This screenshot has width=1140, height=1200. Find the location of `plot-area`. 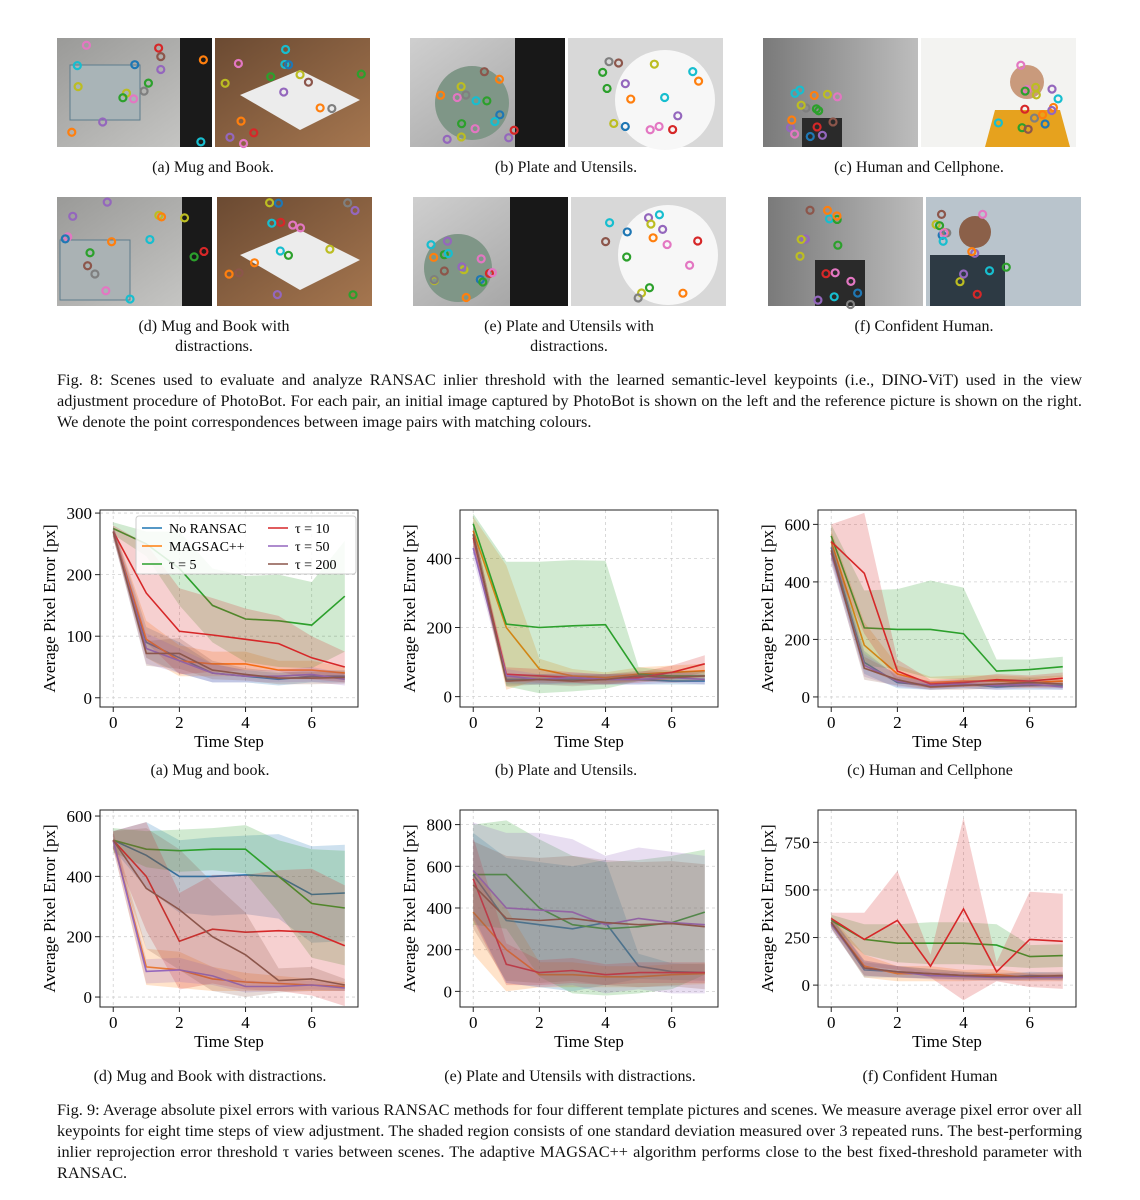

plot-area is located at coordinates (229, 914).